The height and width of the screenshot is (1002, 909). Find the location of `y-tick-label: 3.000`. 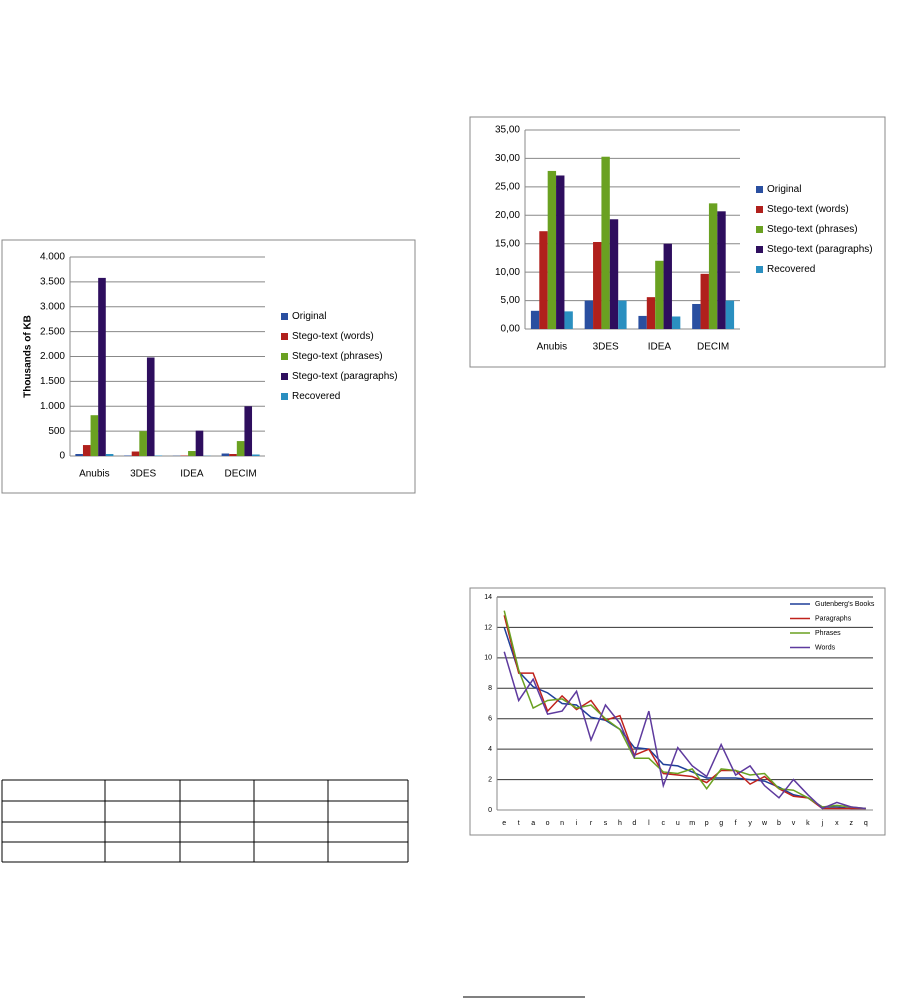

y-tick-label: 3.000 is located at coordinates (52, 306).